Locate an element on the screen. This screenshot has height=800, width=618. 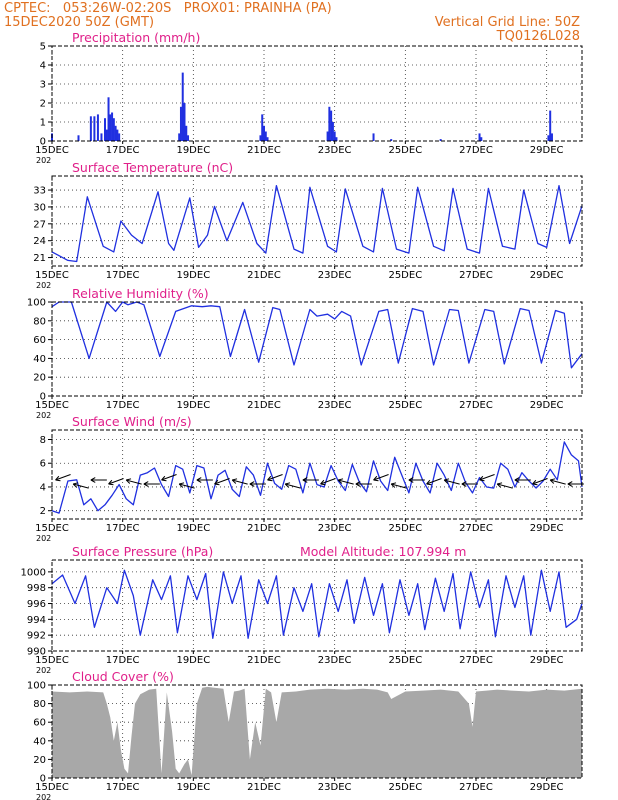
wind-ytick-label: 2 is located at coordinates (43, 511).